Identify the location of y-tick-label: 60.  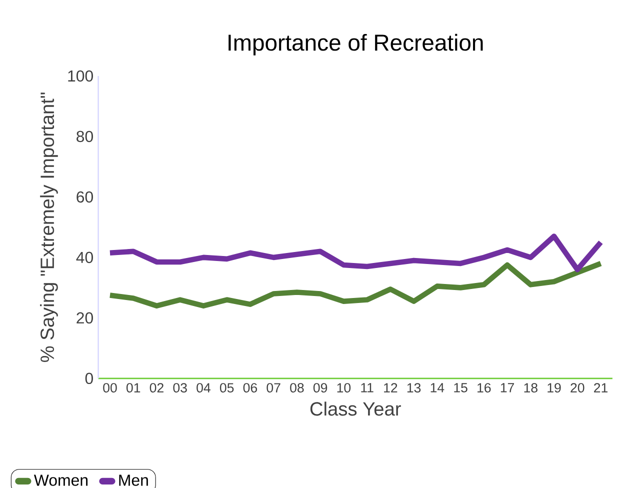
(84, 197).